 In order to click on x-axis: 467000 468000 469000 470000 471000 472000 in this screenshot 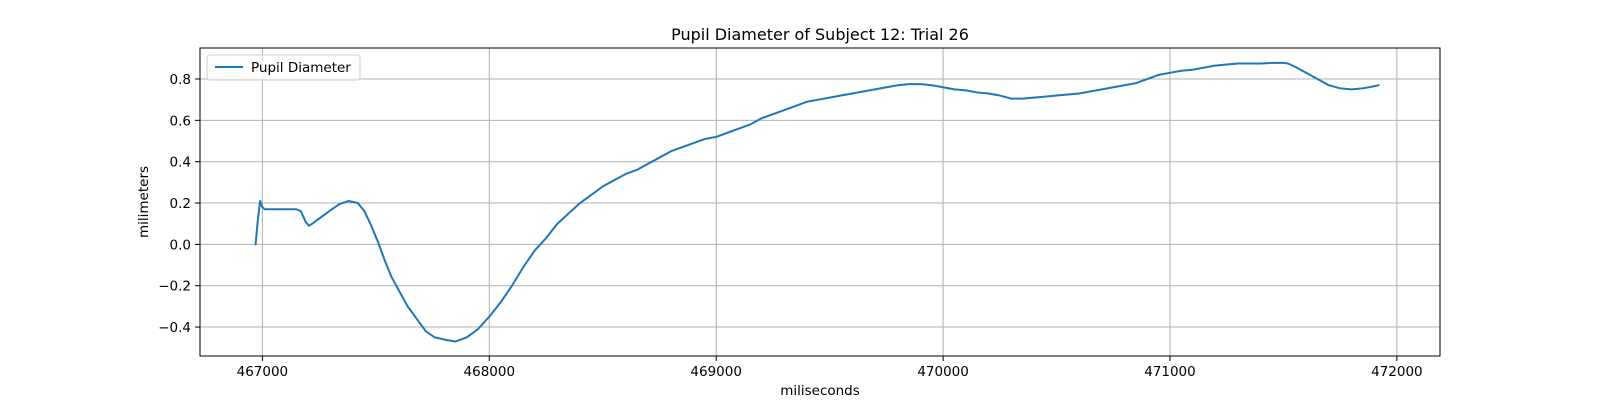, I will do `click(830, 368)`.